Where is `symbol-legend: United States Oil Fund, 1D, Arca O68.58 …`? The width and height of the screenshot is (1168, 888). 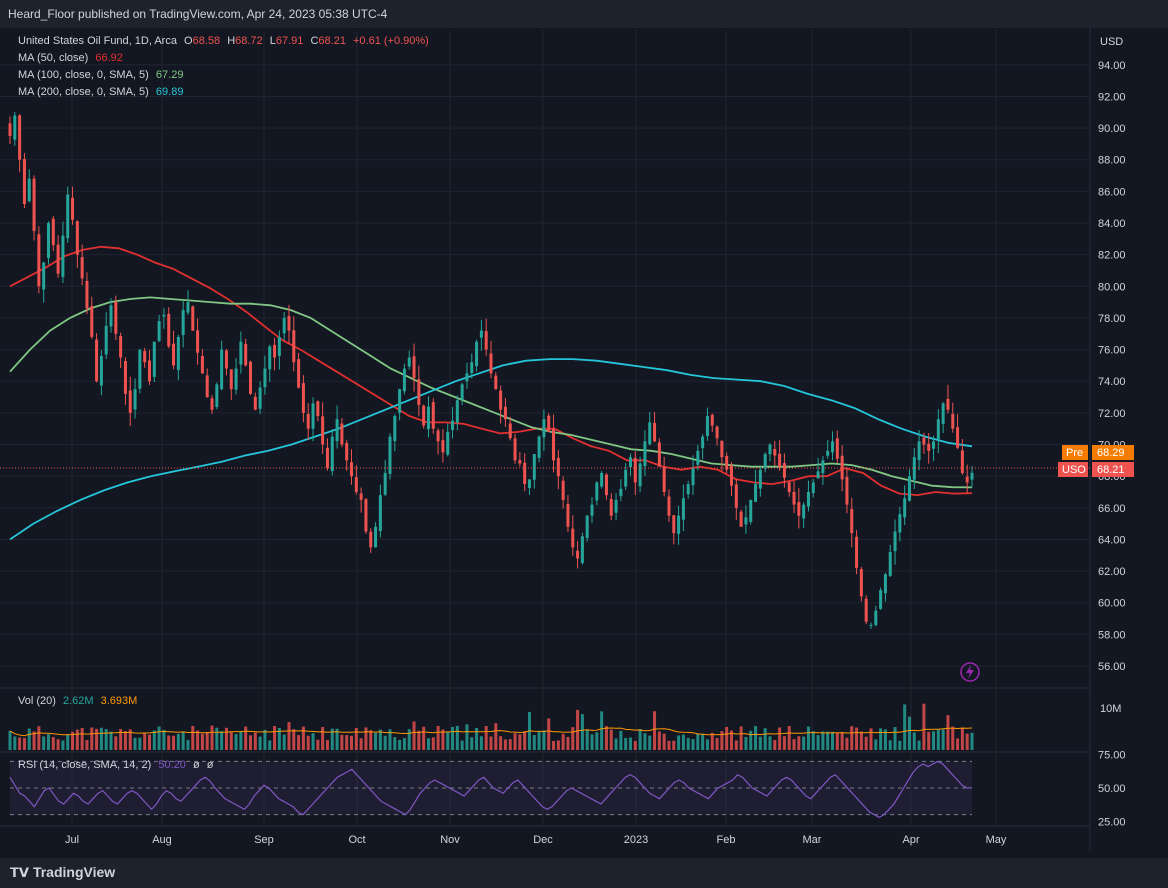 symbol-legend: United States Oil Fund, 1D, Arca O68.58 … is located at coordinates (225, 41).